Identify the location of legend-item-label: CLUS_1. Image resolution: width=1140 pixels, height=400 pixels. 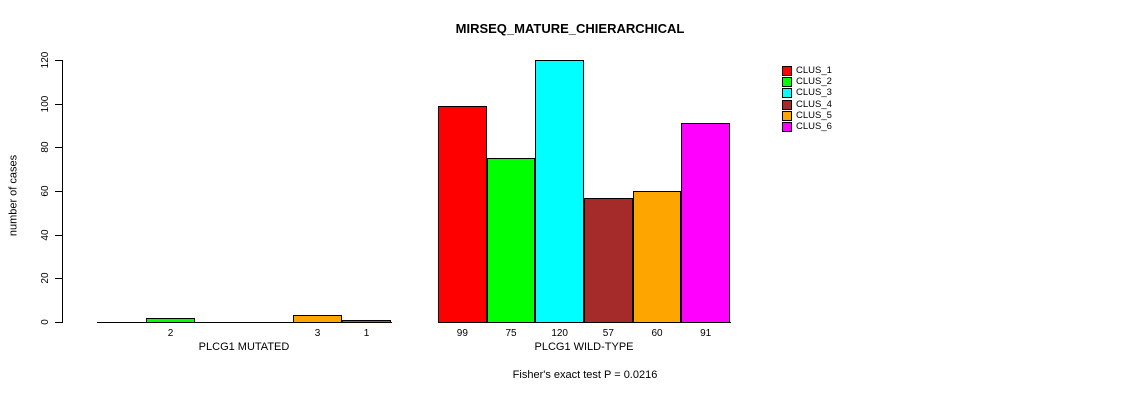
(814, 70).